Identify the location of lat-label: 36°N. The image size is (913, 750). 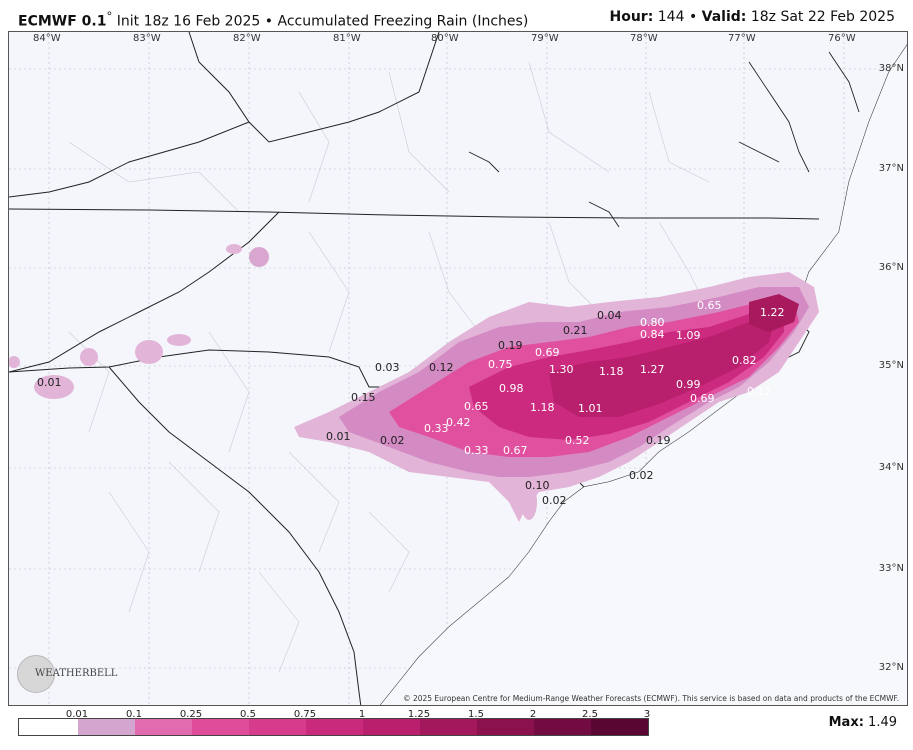
(891, 267).